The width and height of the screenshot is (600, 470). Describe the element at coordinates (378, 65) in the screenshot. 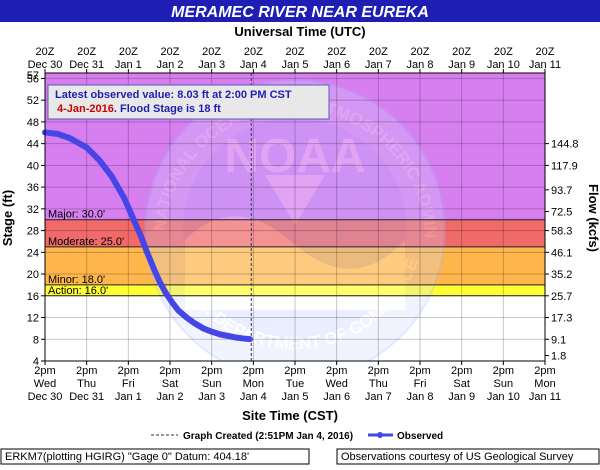

I see `utc-tick-date: Jan 7` at that location.